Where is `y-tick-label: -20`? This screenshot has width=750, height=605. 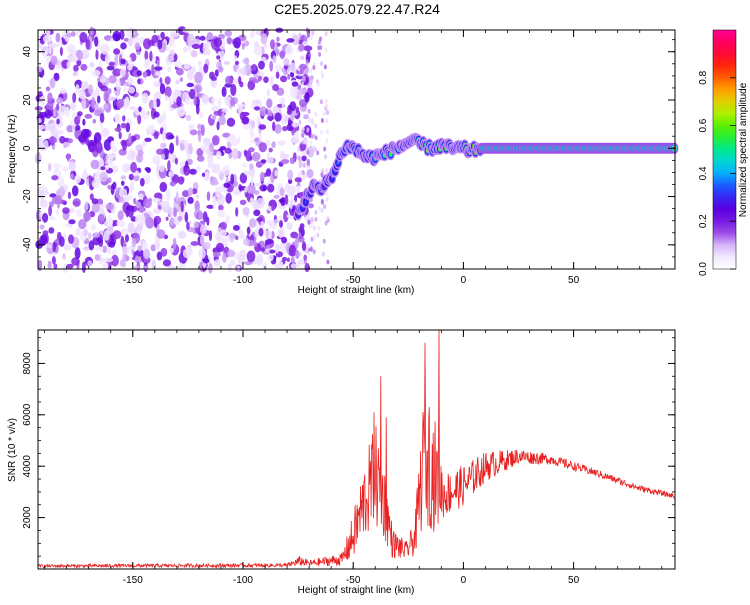 y-tick-label: -20 is located at coordinates (27, 196).